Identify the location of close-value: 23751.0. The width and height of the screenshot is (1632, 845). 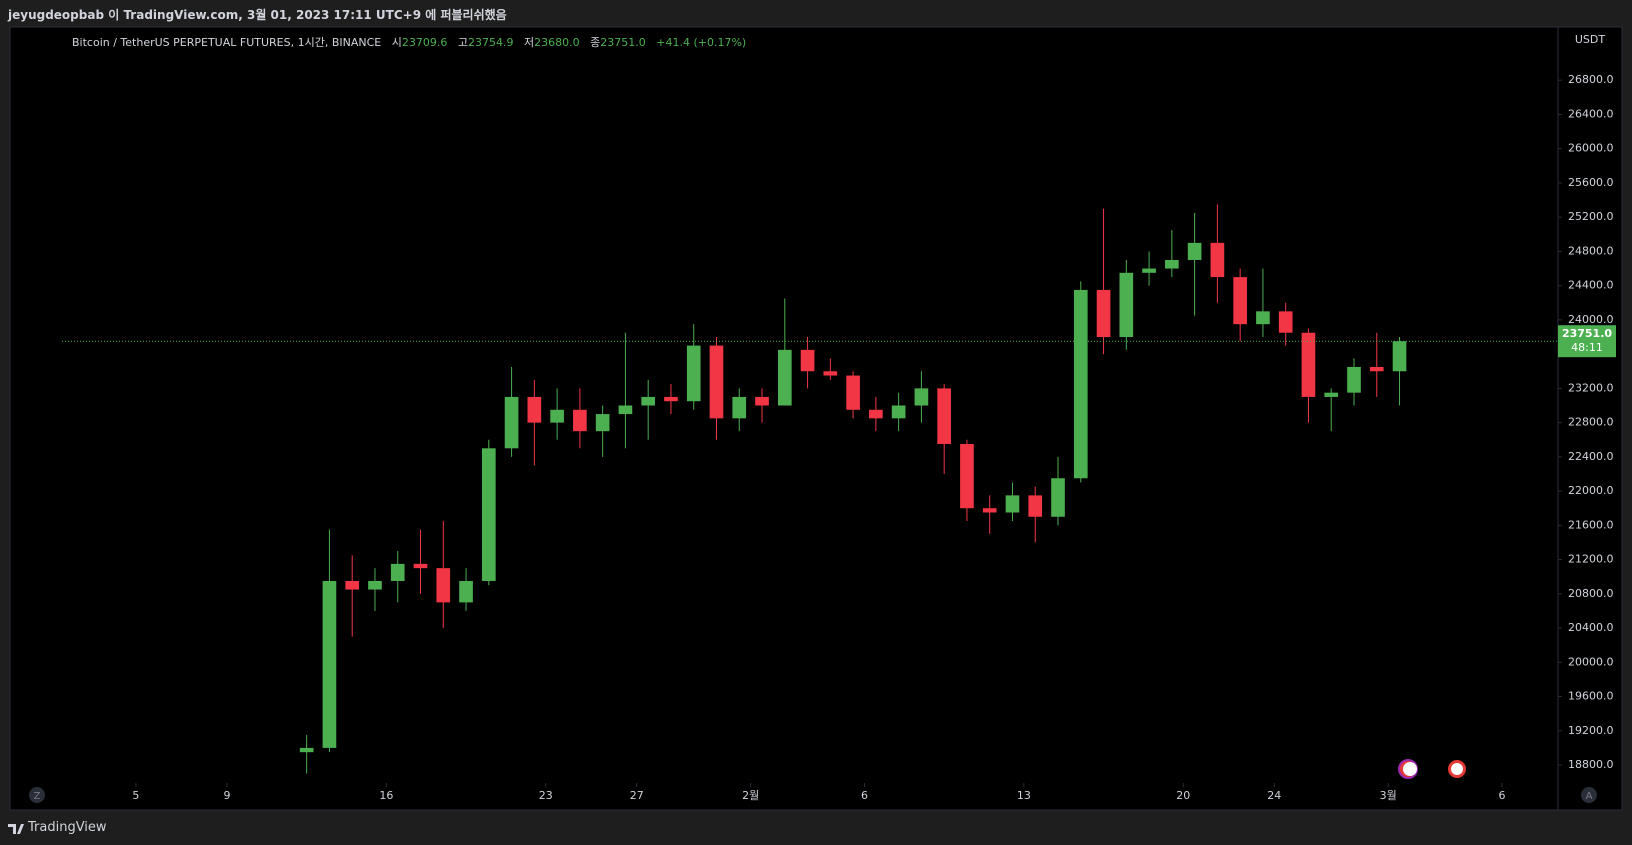
(623, 42).